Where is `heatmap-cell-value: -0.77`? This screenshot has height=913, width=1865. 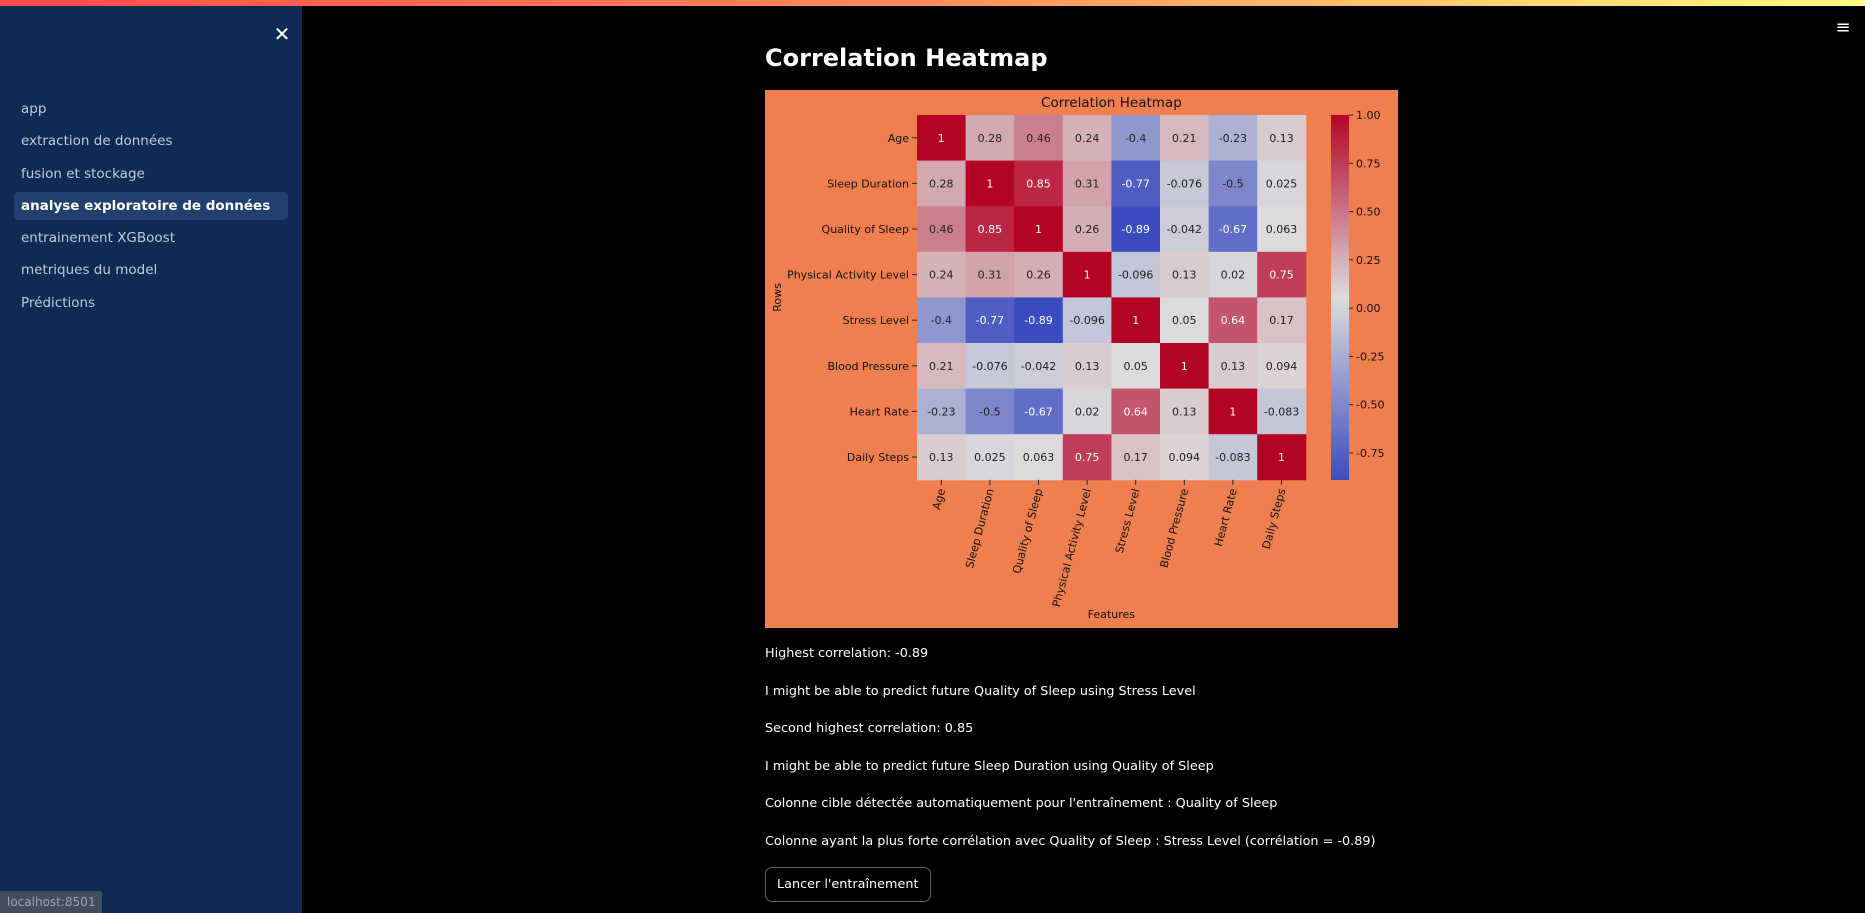
heatmap-cell-value: -0.77 is located at coordinates (1135, 183).